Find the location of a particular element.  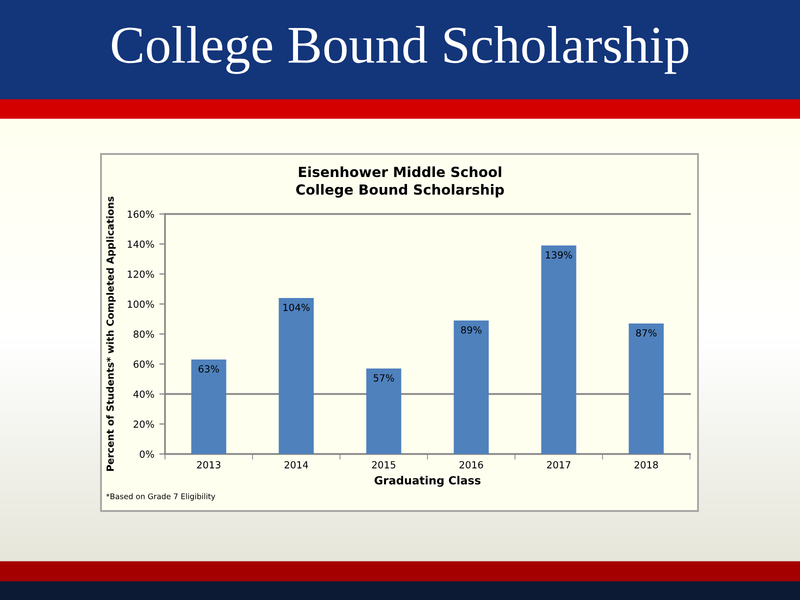

data-label: 63% is located at coordinates (209, 369).